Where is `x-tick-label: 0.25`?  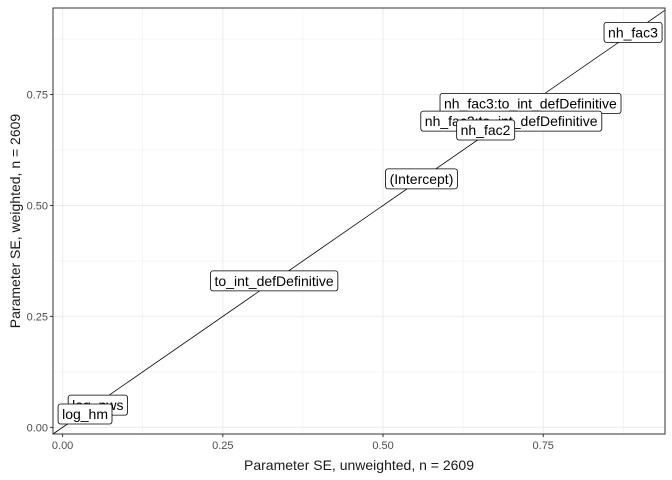 x-tick-label: 0.25 is located at coordinates (222, 446).